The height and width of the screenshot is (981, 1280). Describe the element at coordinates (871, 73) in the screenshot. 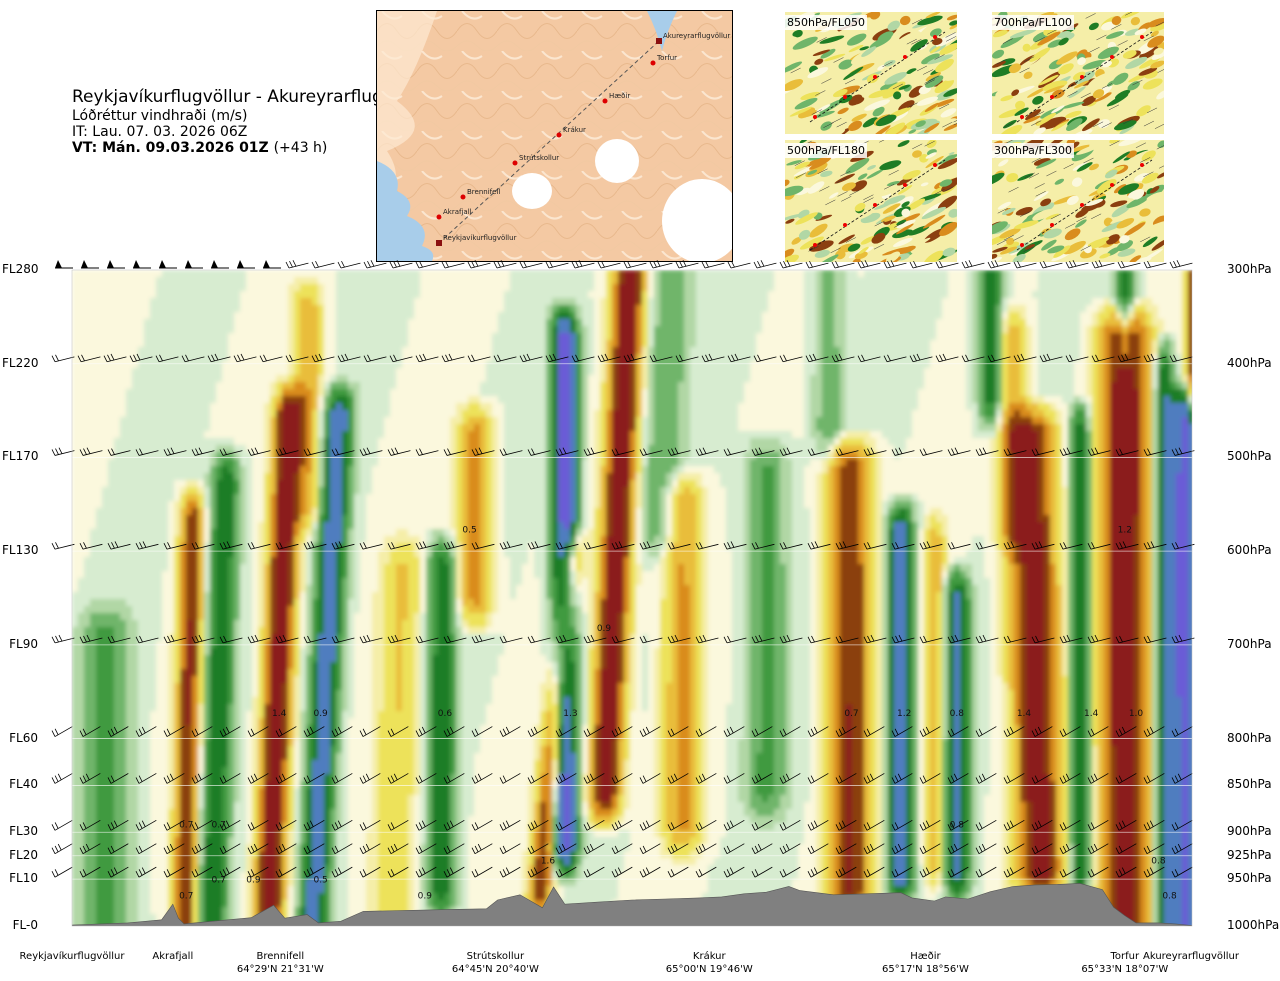

I see `thumbnail-850: 850hPa/FL050` at that location.